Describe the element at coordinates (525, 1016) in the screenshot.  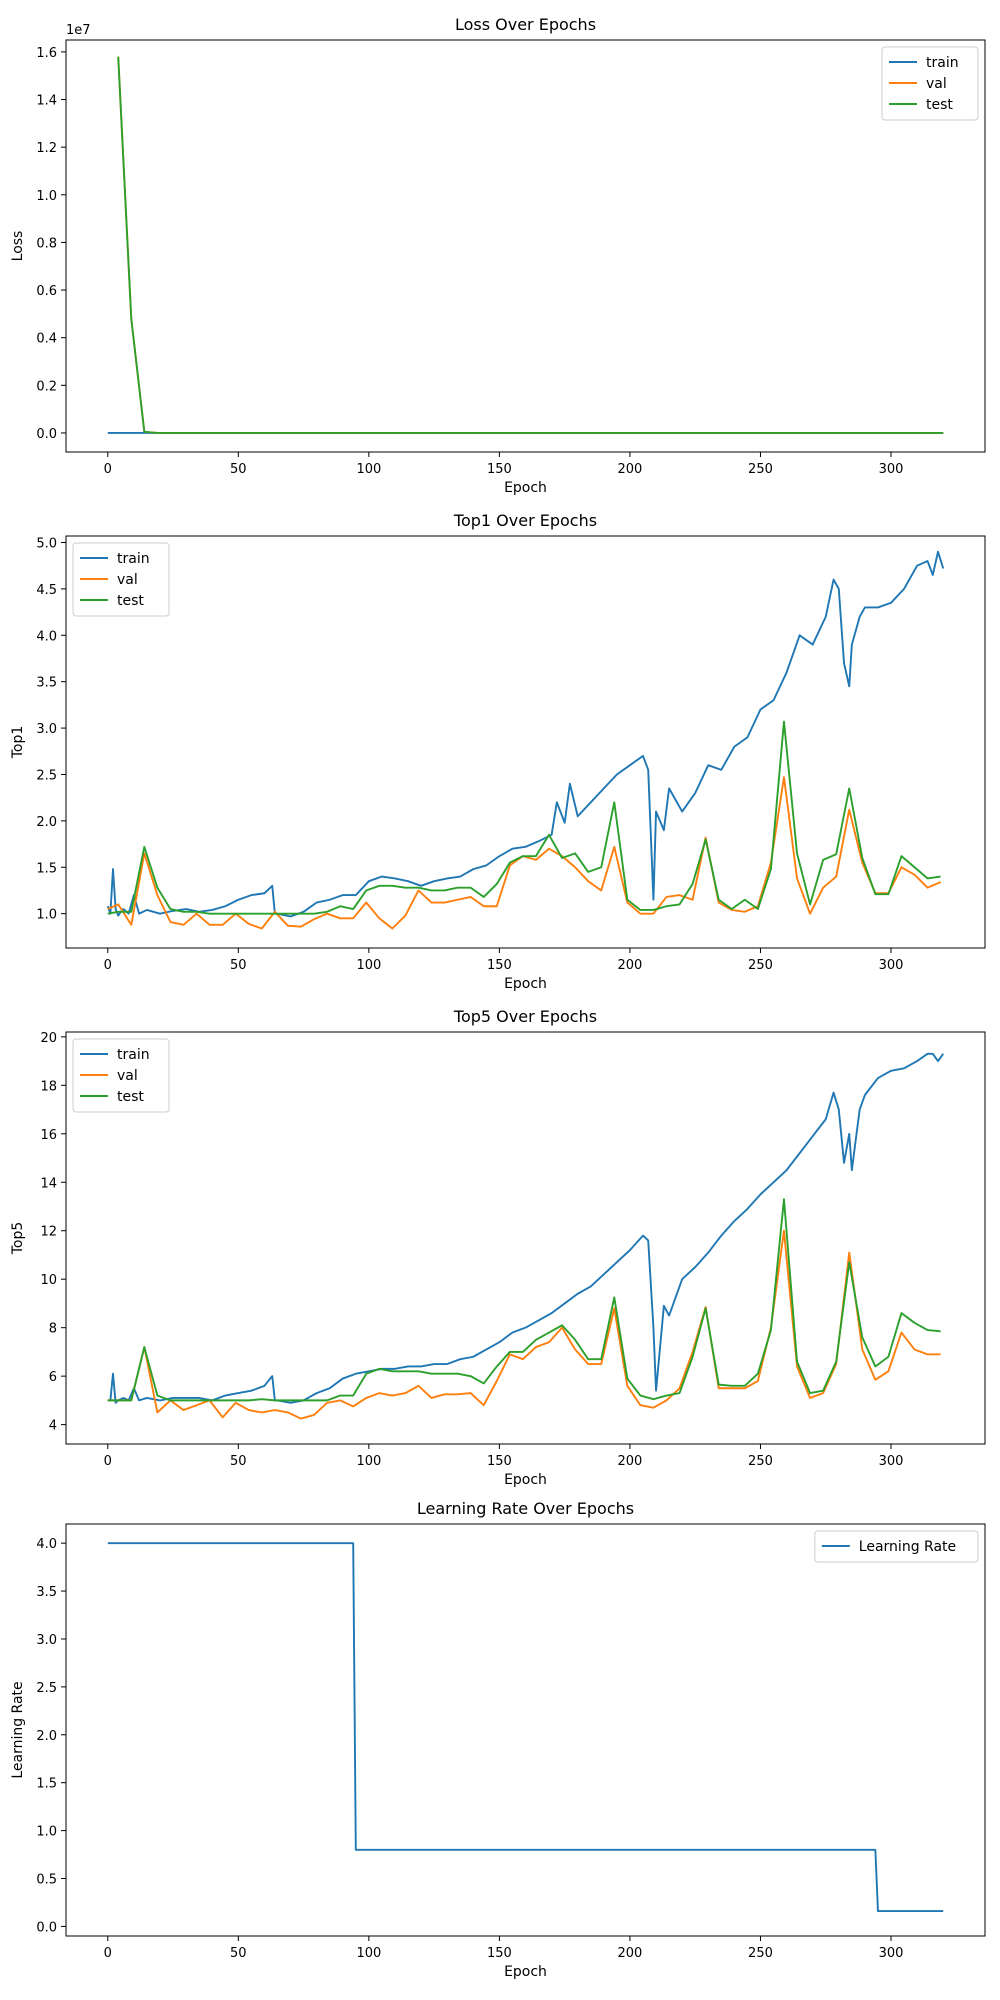
I see `chart-title: Top5 Over Epochs` at that location.